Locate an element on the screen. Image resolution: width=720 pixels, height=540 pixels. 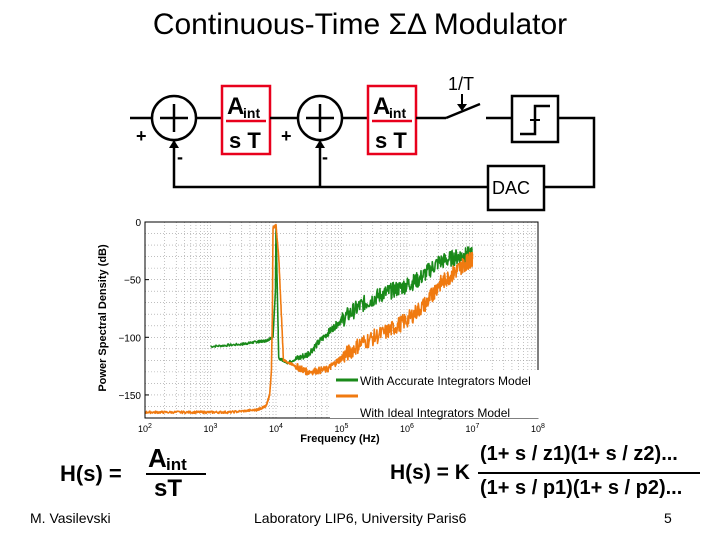
formula-left-bar is located at coordinates (176, 474).